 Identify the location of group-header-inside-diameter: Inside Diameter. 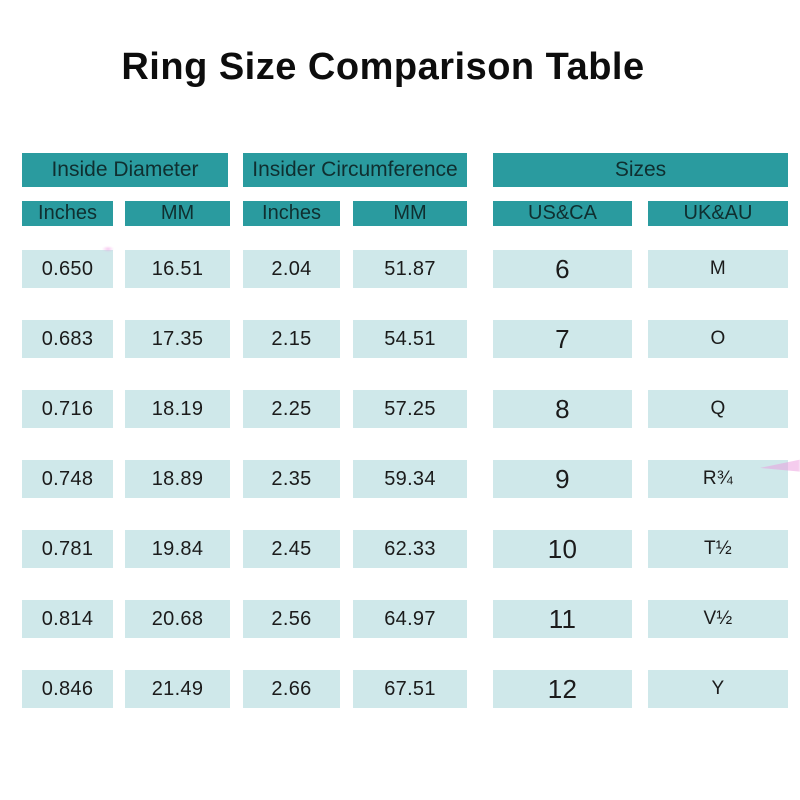
(125, 170).